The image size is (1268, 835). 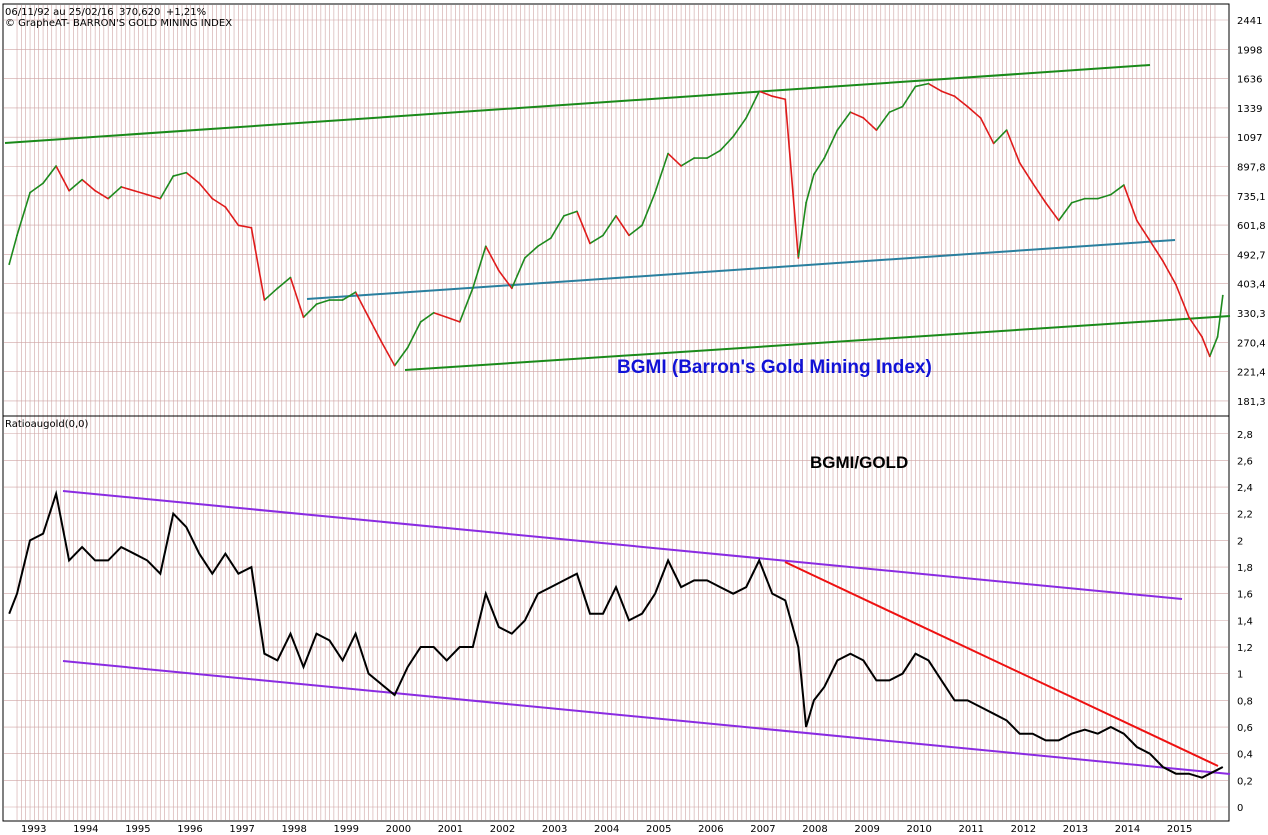 What do you see at coordinates (741, 269) in the screenshot?
I see `teal-support-line` at bounding box center [741, 269].